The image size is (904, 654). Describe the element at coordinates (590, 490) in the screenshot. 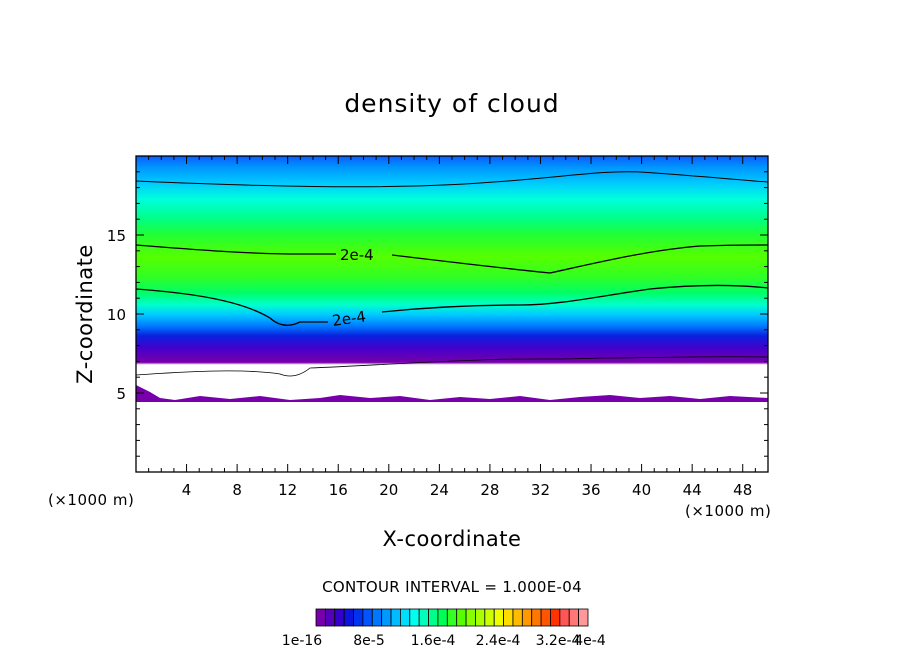

I see `x-tick-label: 36` at that location.